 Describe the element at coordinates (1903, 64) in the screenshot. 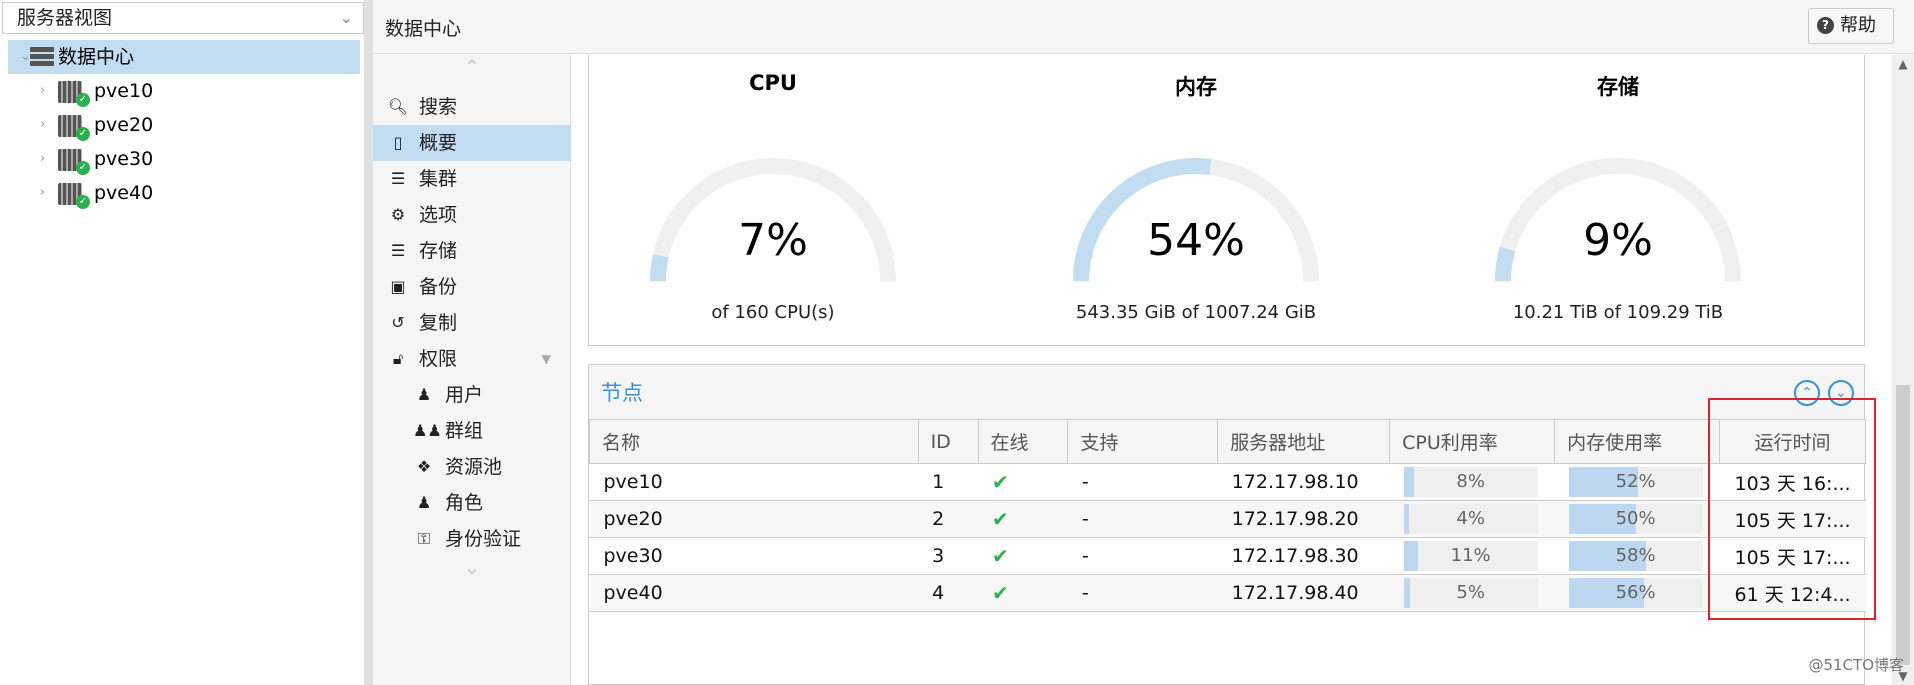

I see `scroll-up-arrow-icon: ▲` at that location.